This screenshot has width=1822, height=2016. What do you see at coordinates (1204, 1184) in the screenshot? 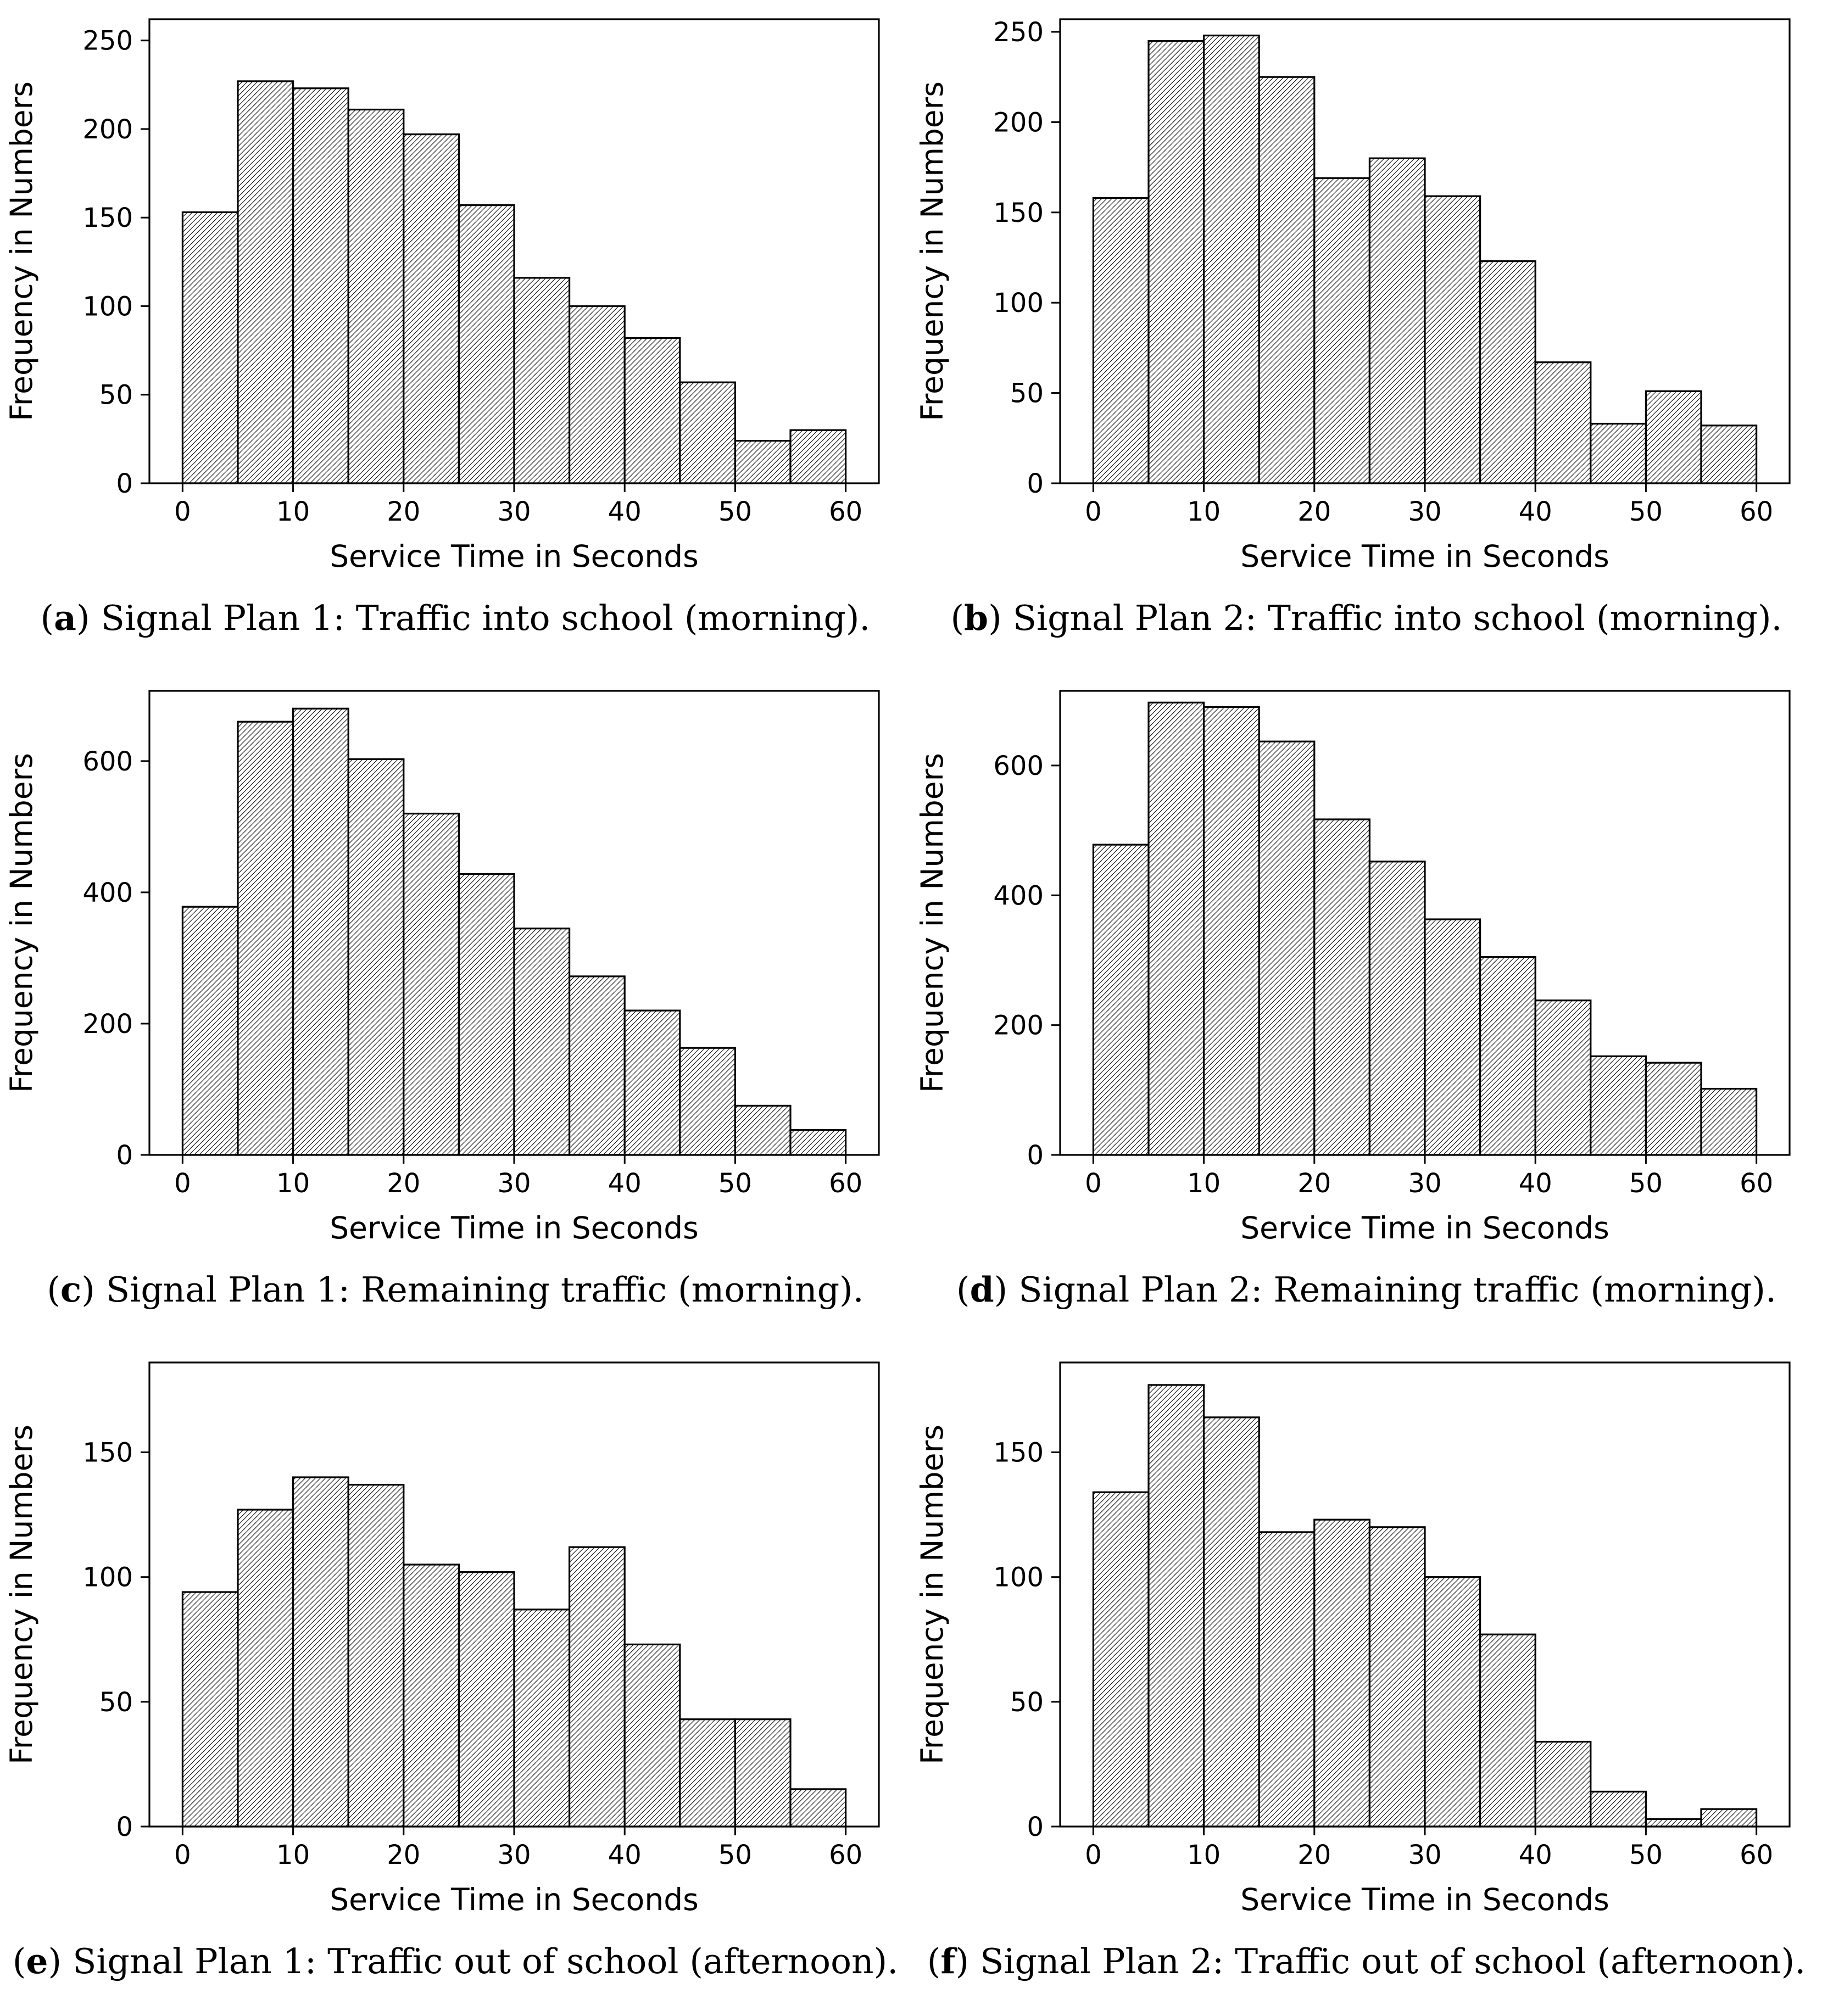
I see `x-tick-label-d: 10` at bounding box center [1204, 1184].